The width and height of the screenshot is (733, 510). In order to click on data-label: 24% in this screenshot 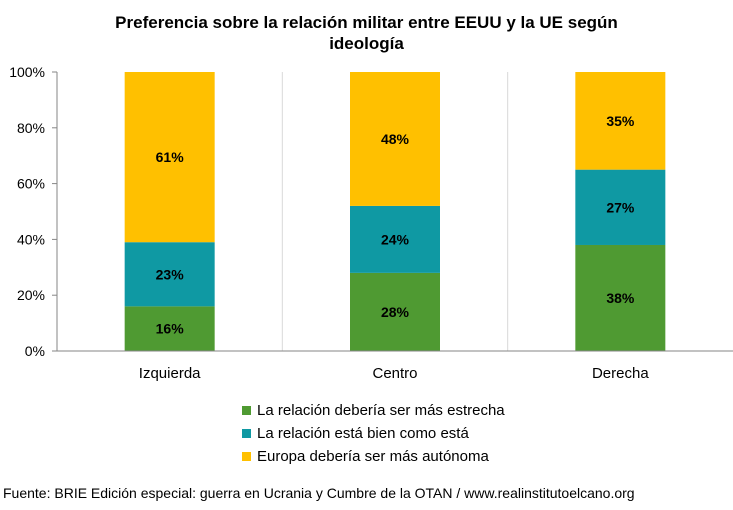, I will do `click(395, 239)`.